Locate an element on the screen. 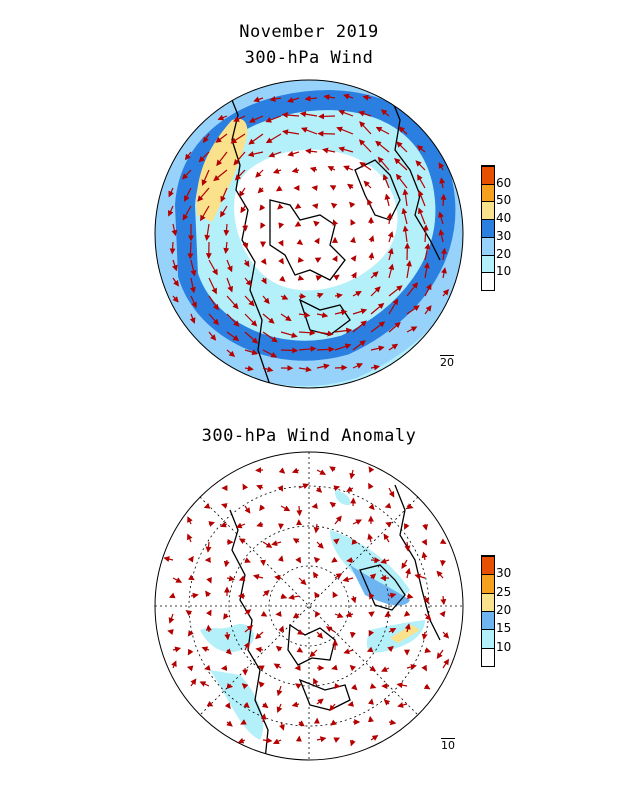  map-month-title: November 2019 is located at coordinates (309, 32).